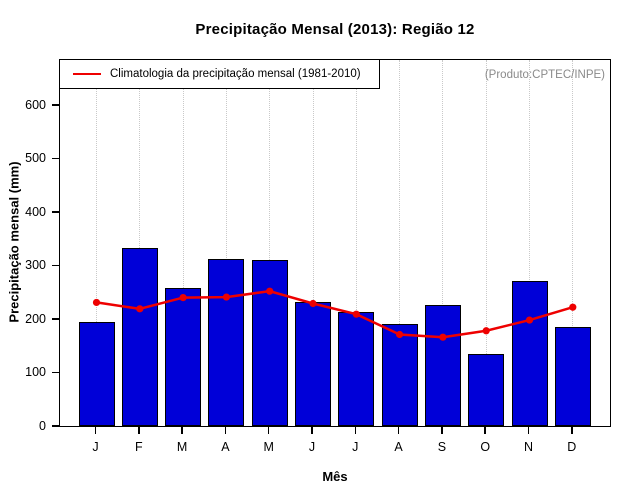 This screenshot has height=500, width=640. What do you see at coordinates (35, 211) in the screenshot?
I see `y-tick-label-400: 400` at bounding box center [35, 211].